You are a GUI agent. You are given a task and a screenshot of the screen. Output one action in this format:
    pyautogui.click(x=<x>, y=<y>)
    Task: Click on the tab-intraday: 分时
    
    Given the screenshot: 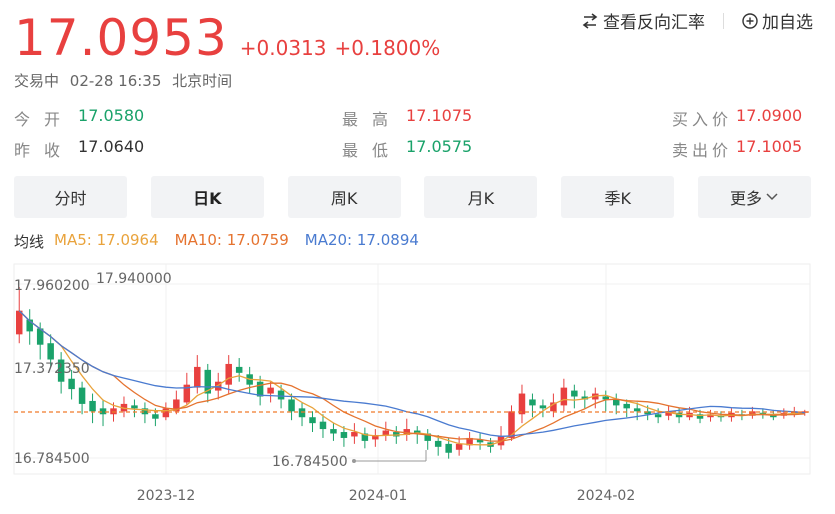 What is the action you would take?
    pyautogui.click(x=70, y=197)
    